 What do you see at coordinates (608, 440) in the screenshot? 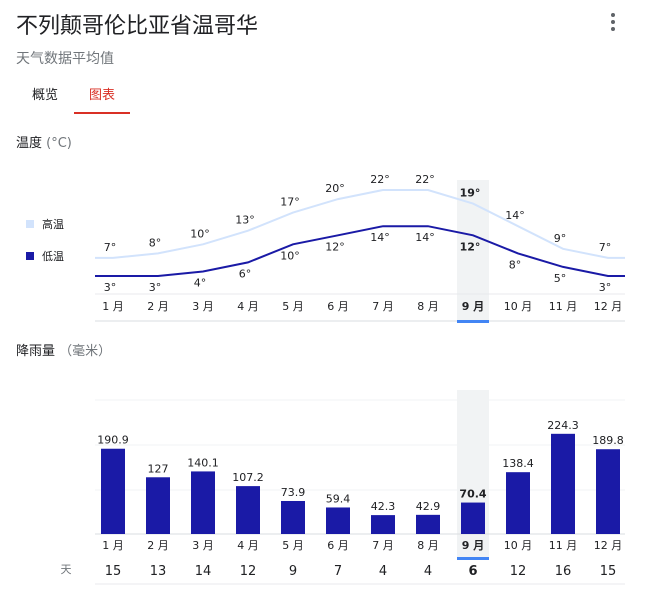
I see `data-label-rain: 189.8` at bounding box center [608, 440].